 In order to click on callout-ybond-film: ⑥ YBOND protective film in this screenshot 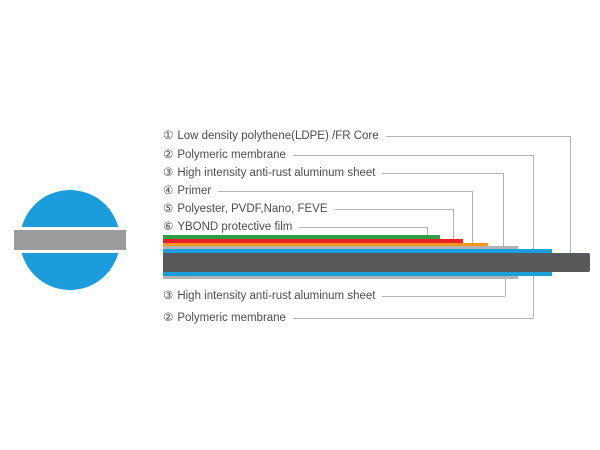, I will do `click(295, 227)`.